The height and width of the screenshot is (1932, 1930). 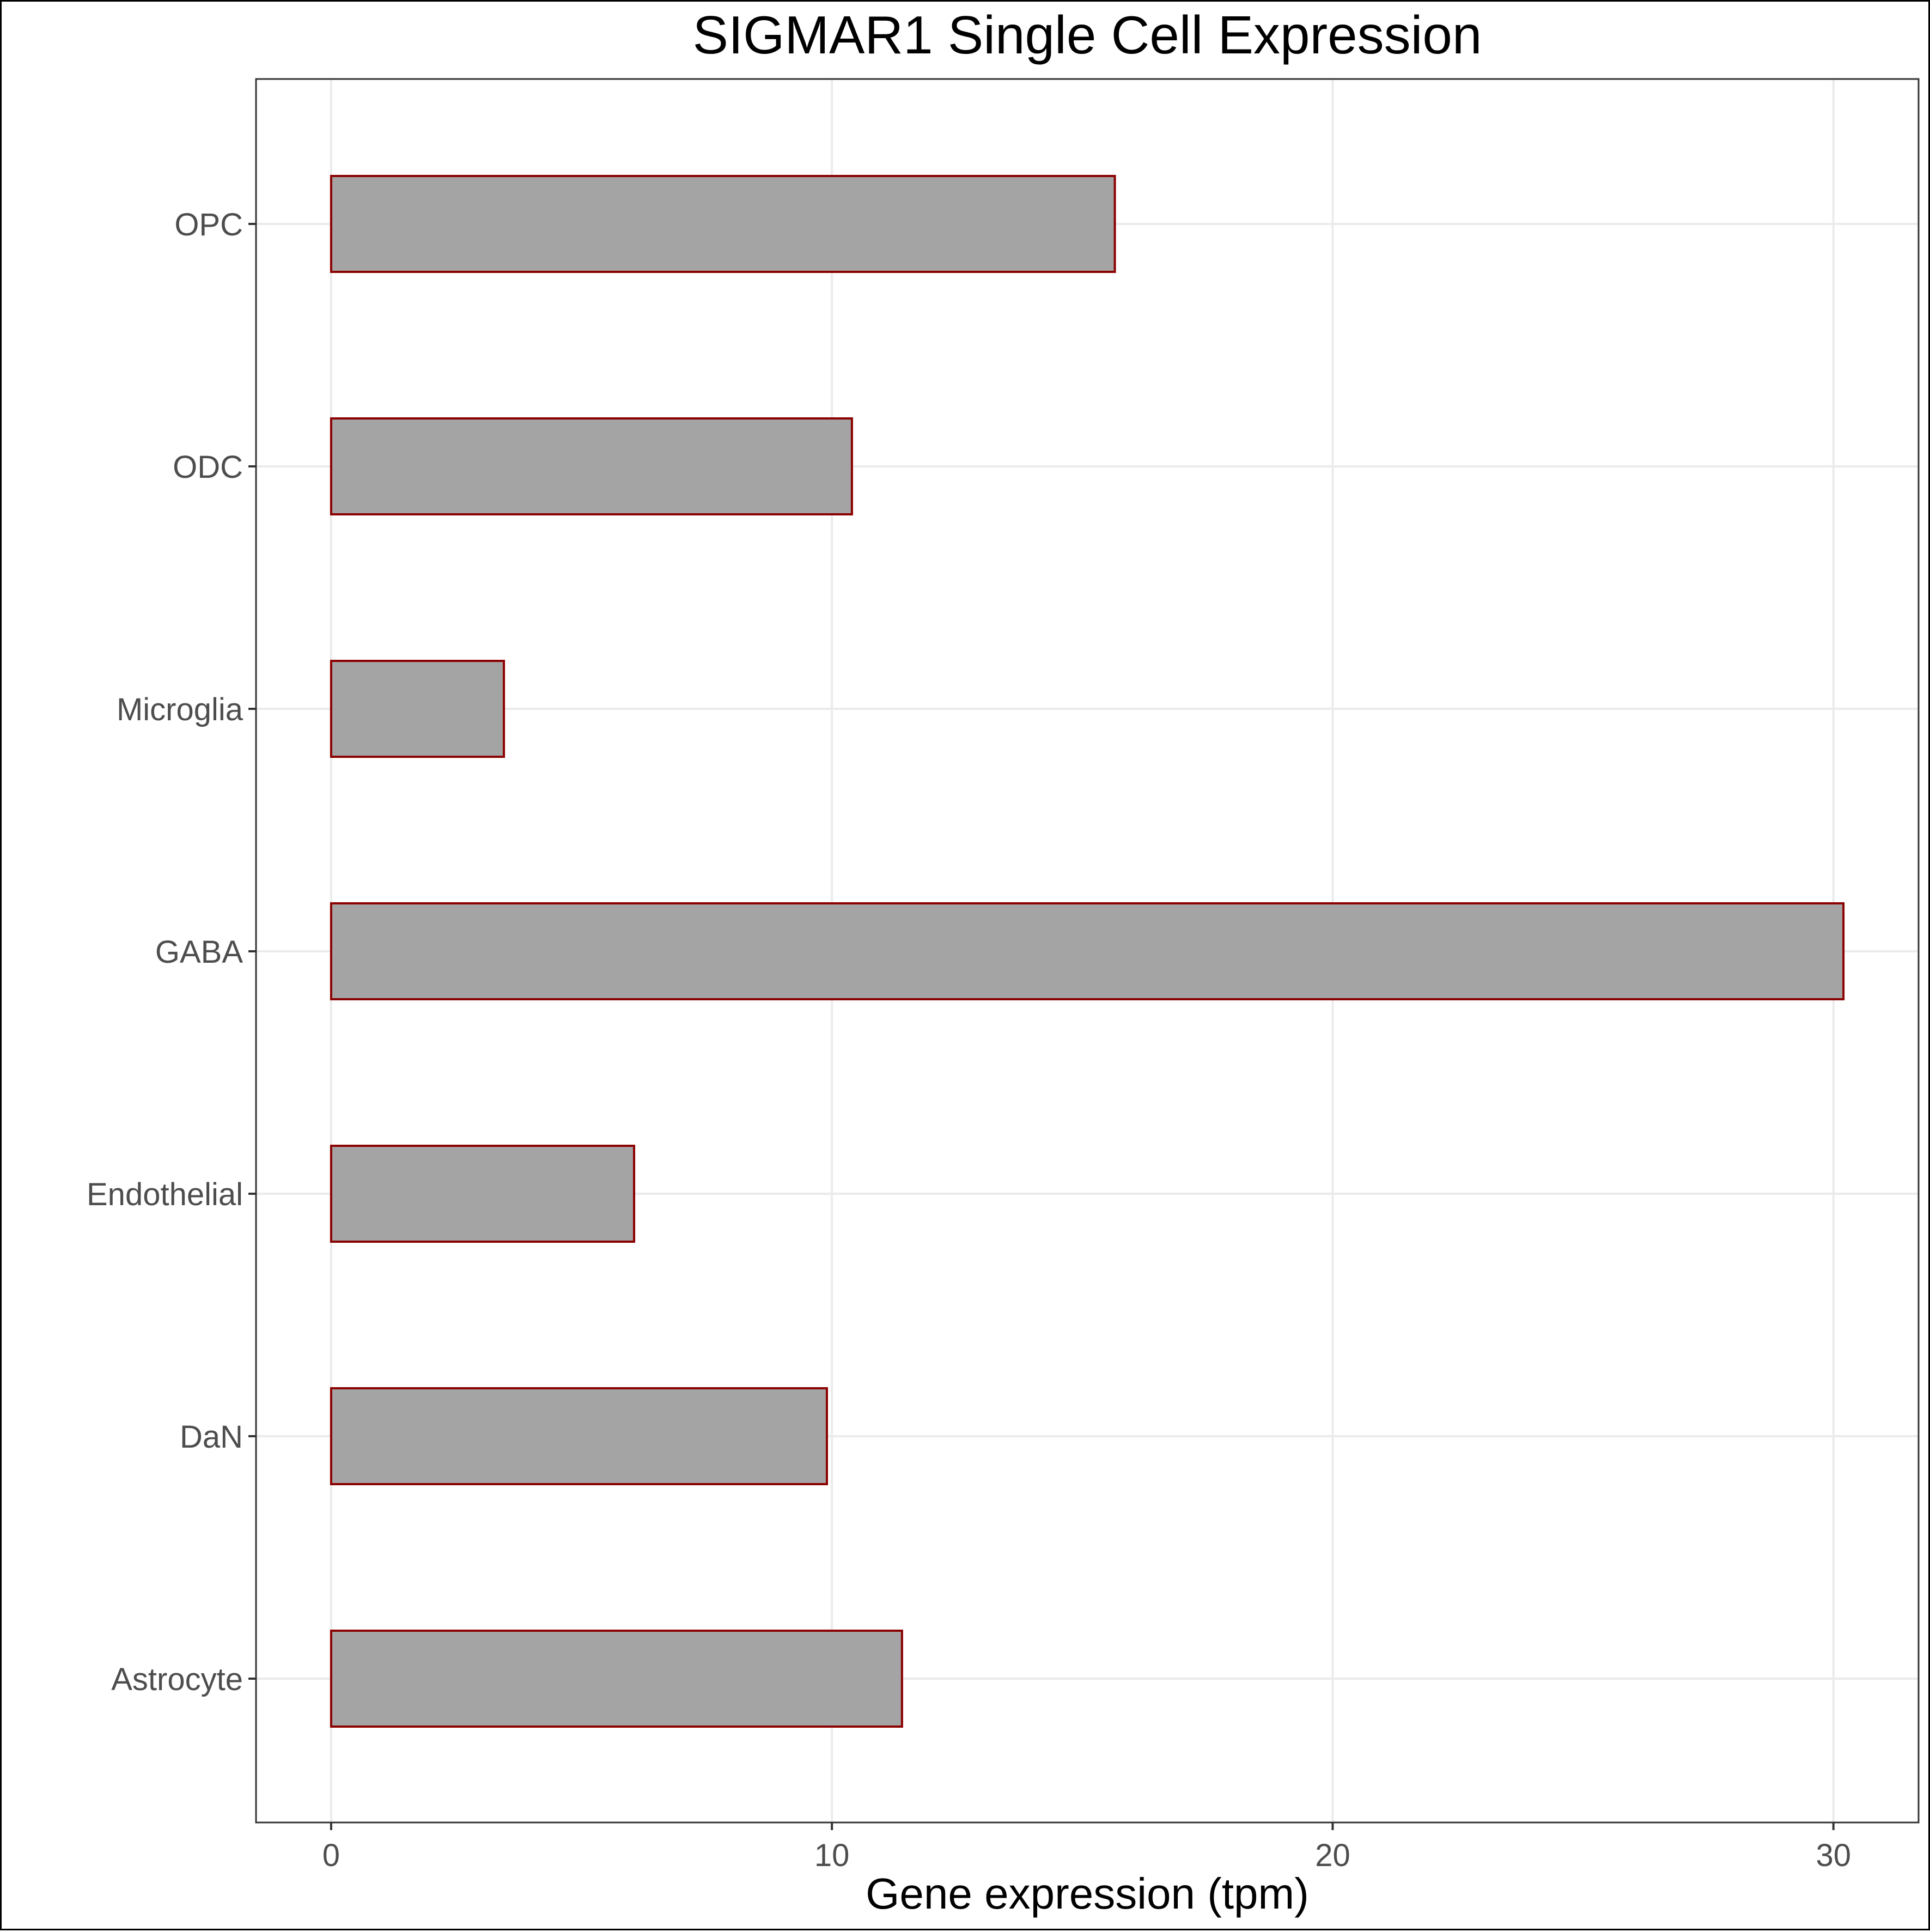 What do you see at coordinates (331, 1855) in the screenshot?
I see `x-tick-label: 0` at bounding box center [331, 1855].